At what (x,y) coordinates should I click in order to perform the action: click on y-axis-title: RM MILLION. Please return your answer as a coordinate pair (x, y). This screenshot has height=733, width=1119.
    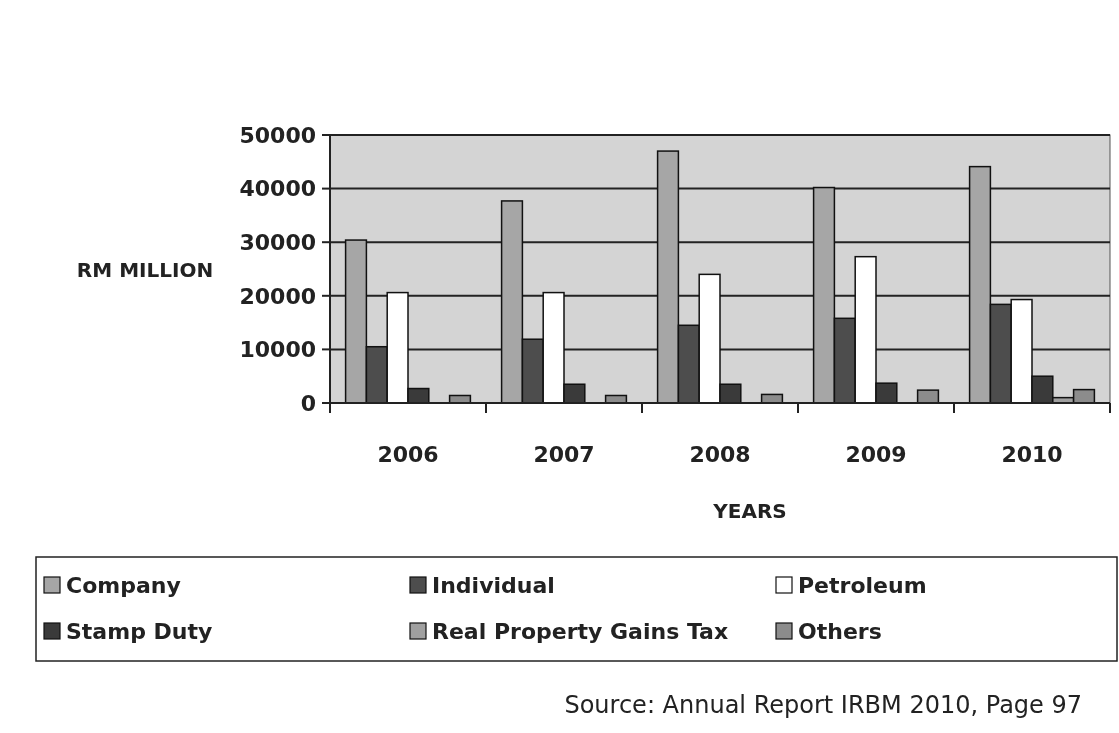
    Looking at the image, I should click on (145, 270).